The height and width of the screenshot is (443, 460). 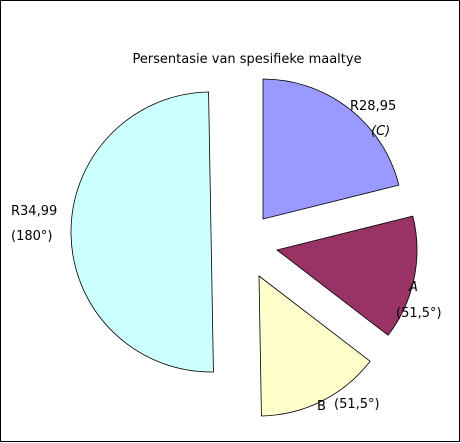 What do you see at coordinates (314, 346) in the screenshot?
I see `slice-b` at bounding box center [314, 346].